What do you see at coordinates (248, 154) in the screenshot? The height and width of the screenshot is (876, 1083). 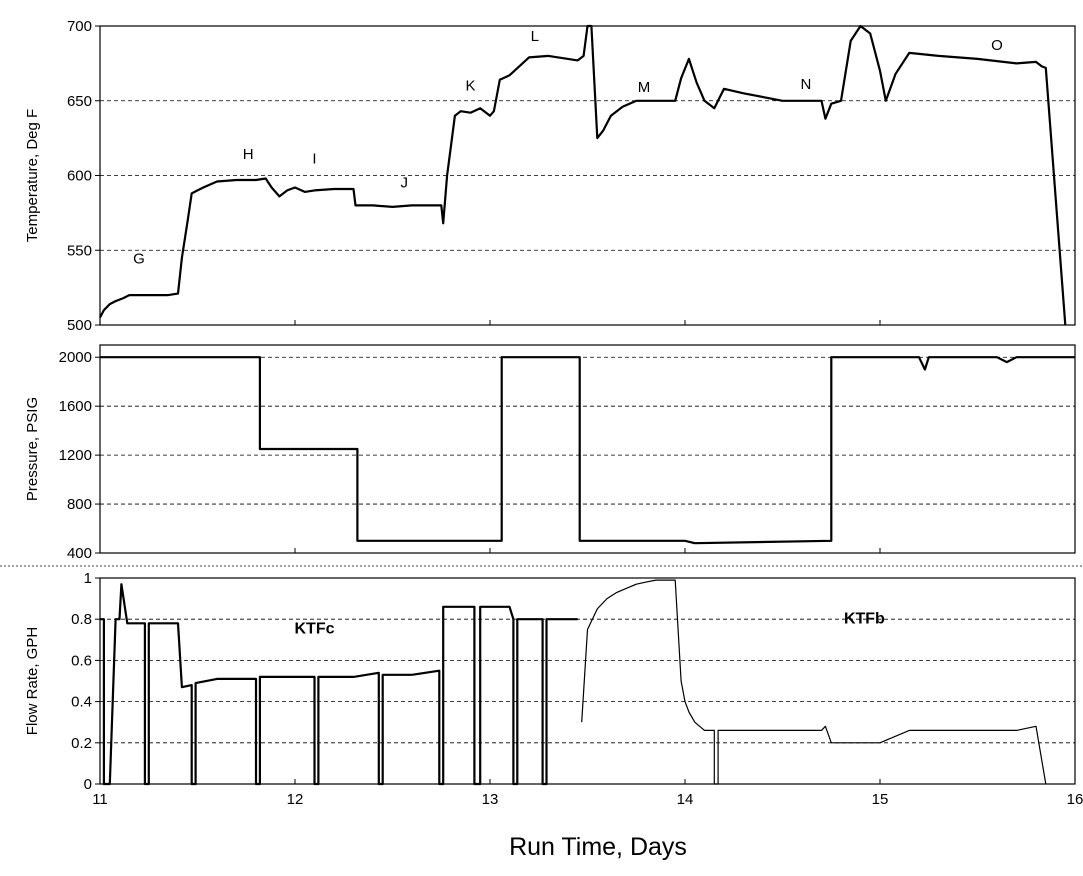 I see `temperature-annotation-label: H` at bounding box center [248, 154].